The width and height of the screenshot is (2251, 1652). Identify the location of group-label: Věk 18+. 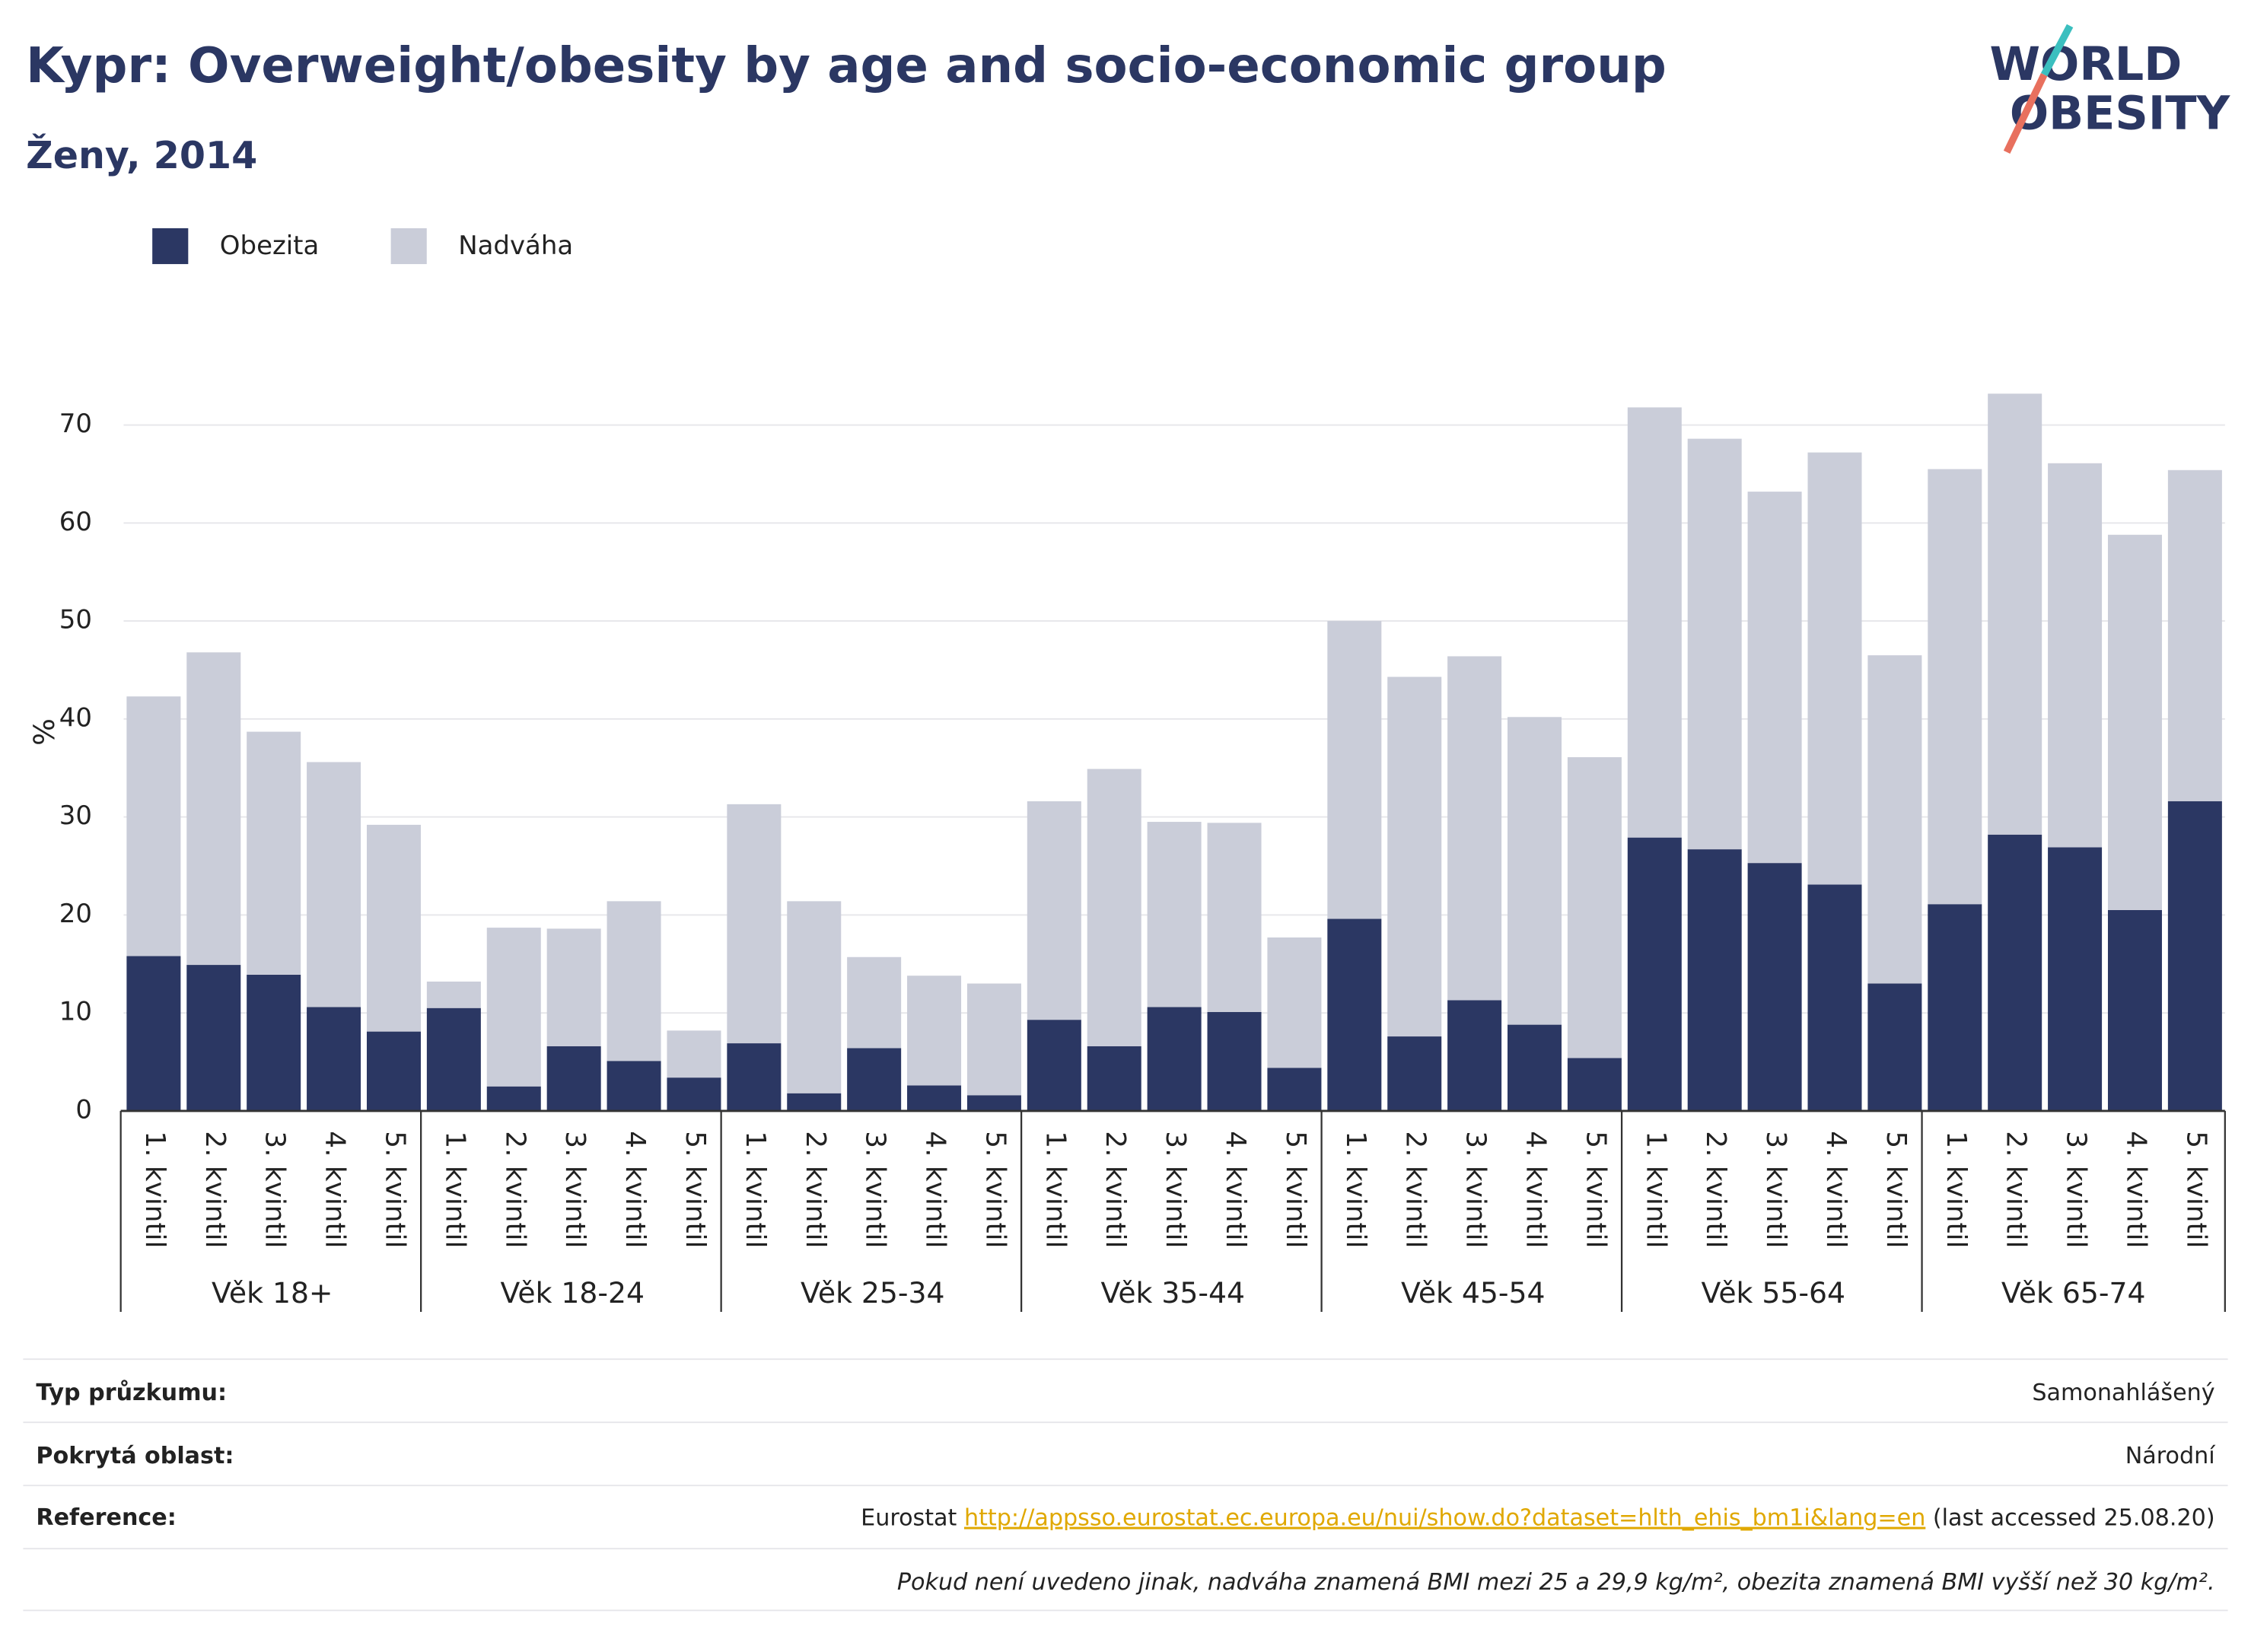
(272, 1293).